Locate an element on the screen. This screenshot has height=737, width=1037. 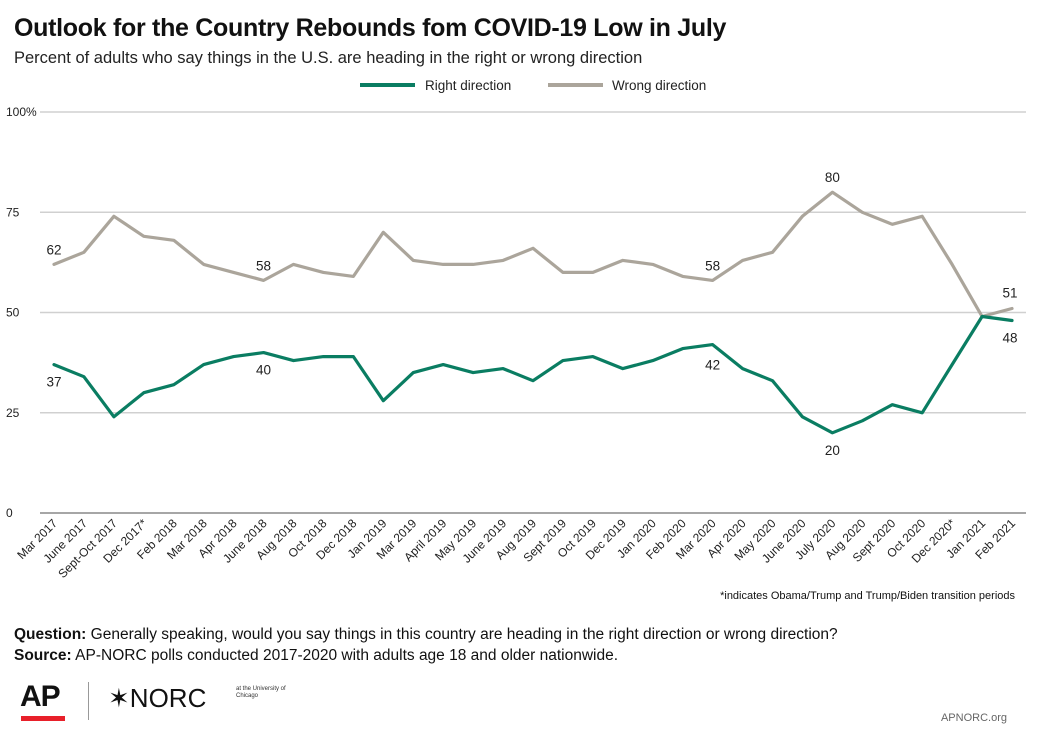
norc-star-icon: ✶ is located at coordinates (119, 698).